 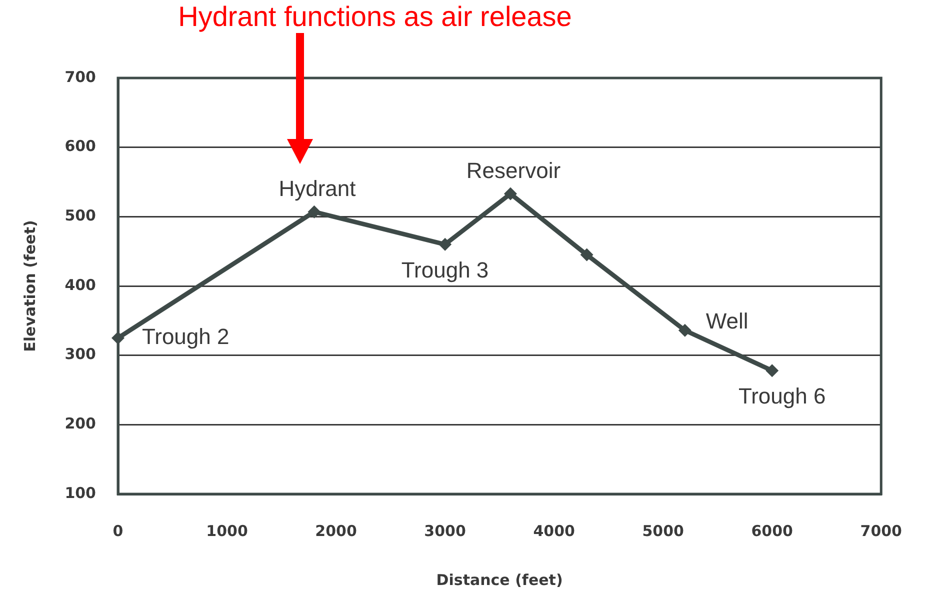 What do you see at coordinates (80, 493) in the screenshot?
I see `y-tick-label: 100` at bounding box center [80, 493].